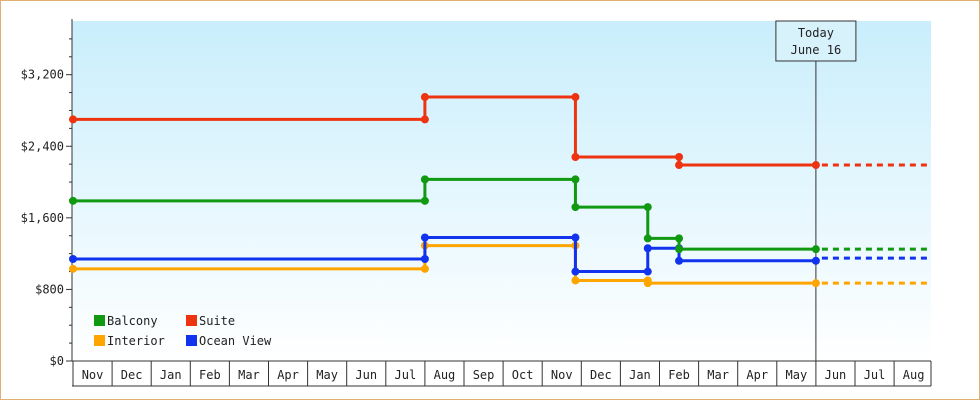 Image resolution: width=980 pixels, height=404 pixels. What do you see at coordinates (57, 361) in the screenshot?
I see `y-tick-label: $0` at bounding box center [57, 361].